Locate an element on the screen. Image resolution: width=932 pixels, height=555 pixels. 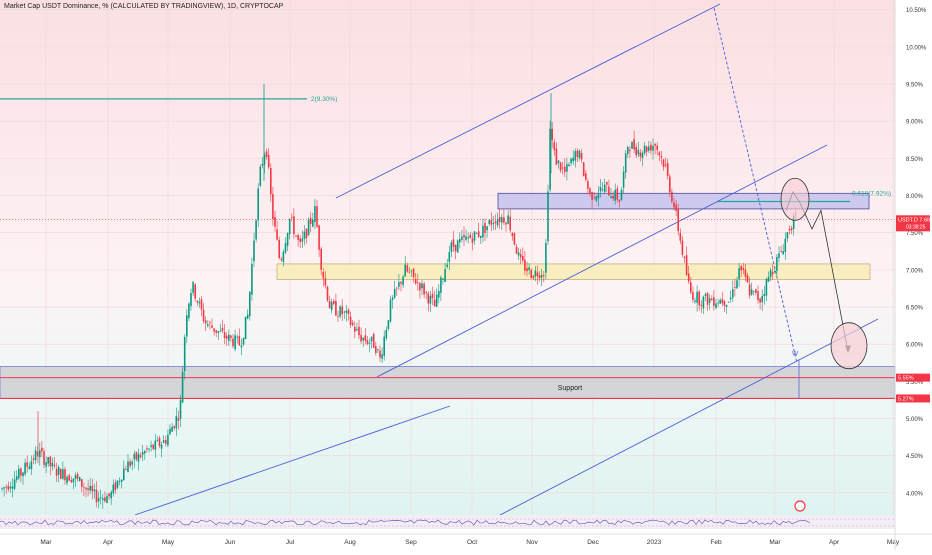
y-tick-label: 9.00% is located at coordinates (915, 123).